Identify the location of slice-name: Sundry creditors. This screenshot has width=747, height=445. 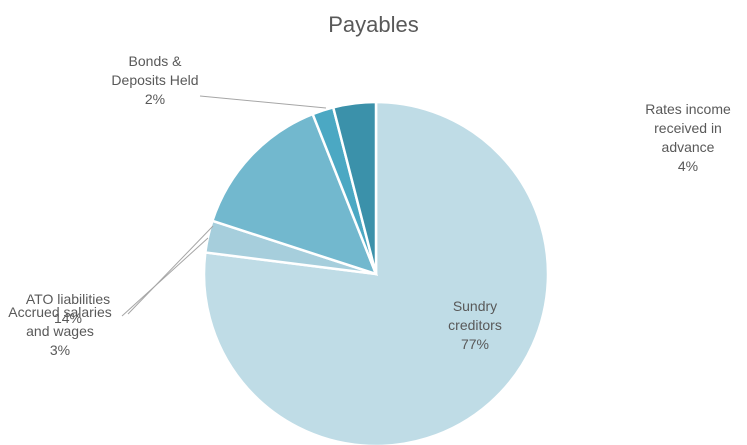
(475, 315).